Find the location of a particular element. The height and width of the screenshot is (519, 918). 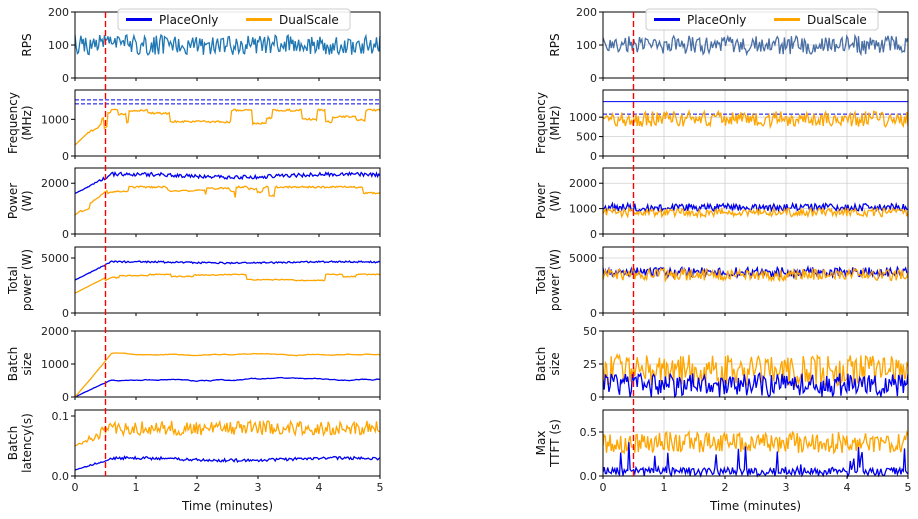

y-axis-label-line: size is located at coordinates (27, 363).